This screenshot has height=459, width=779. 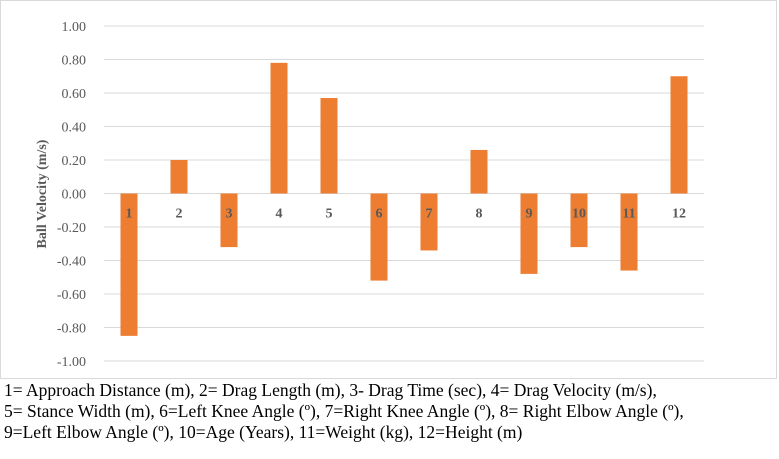 What do you see at coordinates (406, 214) in the screenshot?
I see `category-labels: 1 2 3 4 5 6 7 8 9 10 11 12` at bounding box center [406, 214].